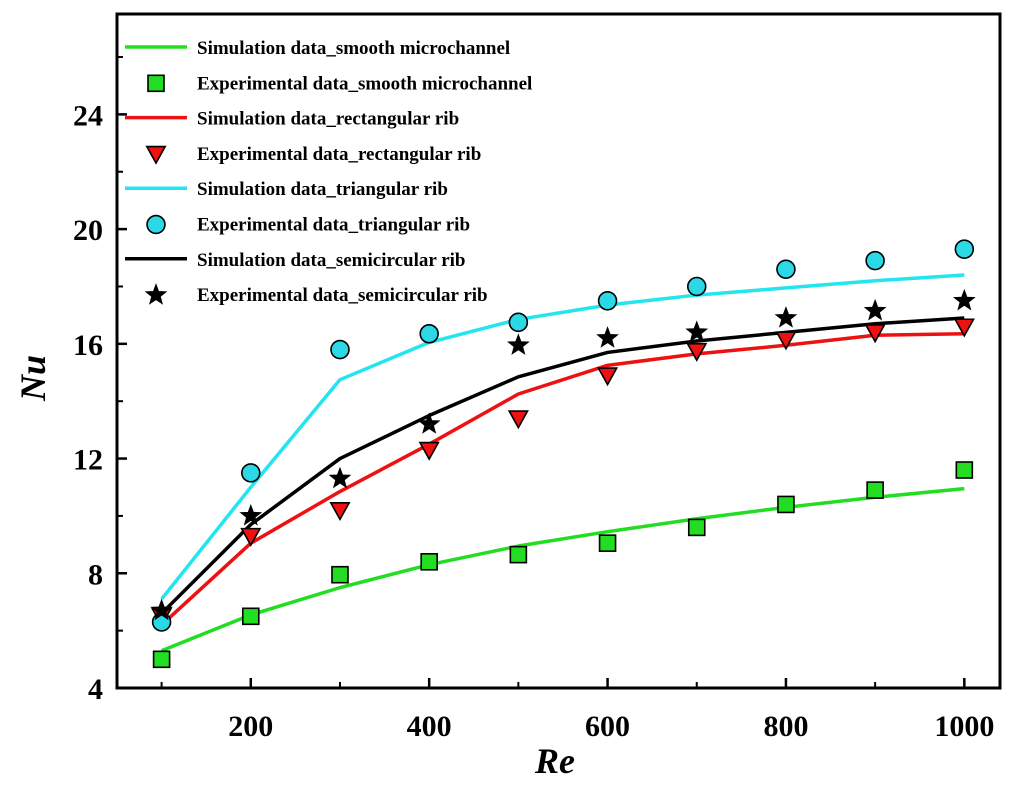 This screenshot has width=1024, height=797. I want to click on legend-label-5: Experimental data_triangular rib, so click(333, 225).